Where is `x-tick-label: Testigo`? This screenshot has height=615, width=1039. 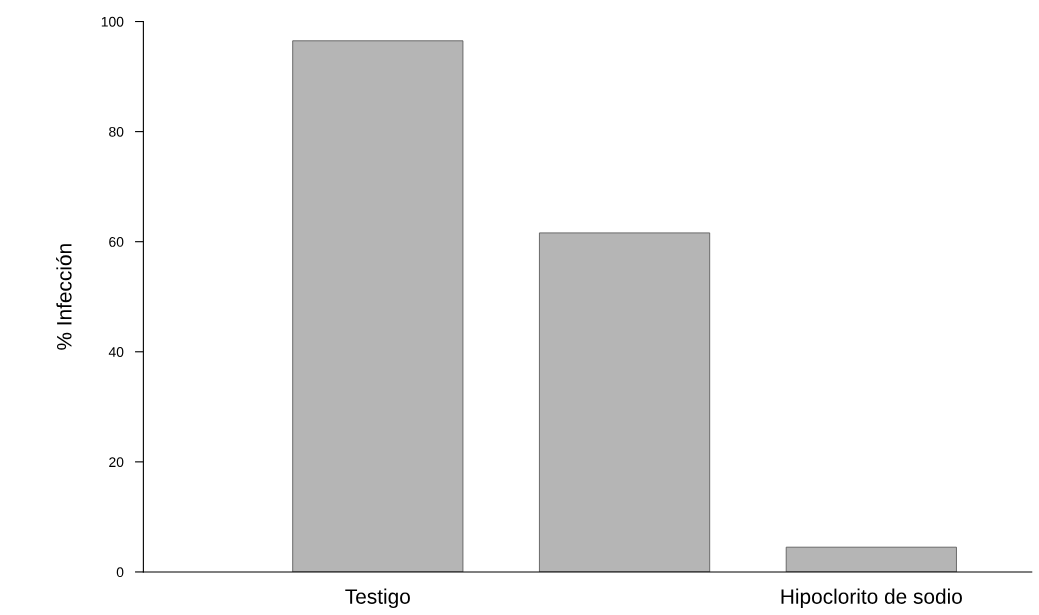
x-tick-label: Testigo is located at coordinates (377, 598).